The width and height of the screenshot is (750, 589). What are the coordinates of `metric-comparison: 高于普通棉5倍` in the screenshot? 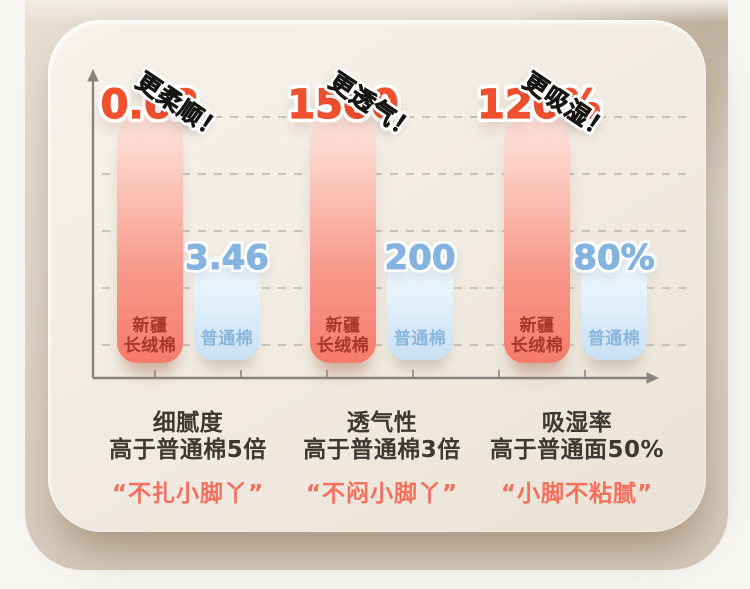 It's located at (188, 449).